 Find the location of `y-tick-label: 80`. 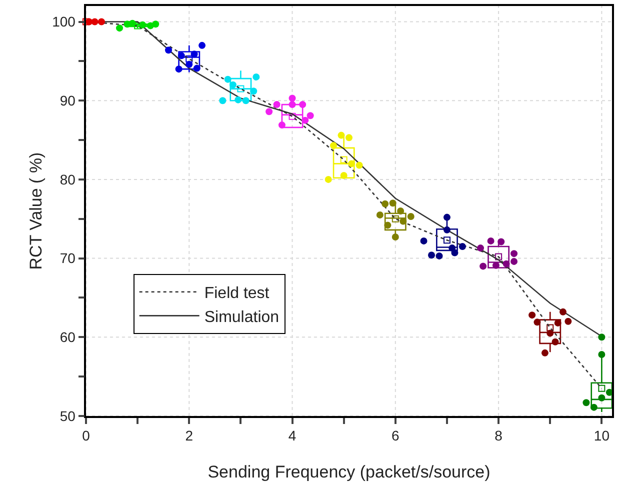

y-tick-label: 80 is located at coordinates (68, 179).